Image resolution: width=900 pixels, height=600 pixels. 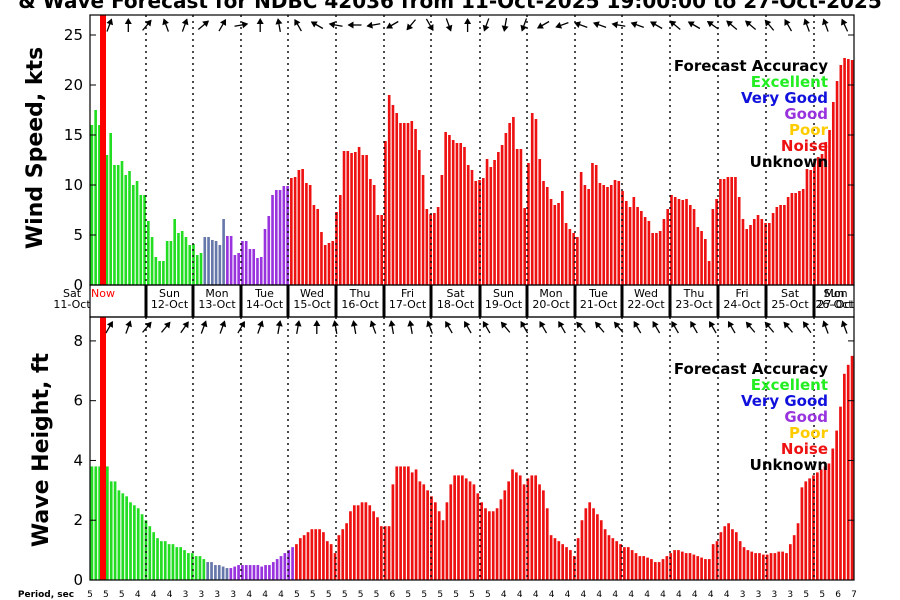 I want to click on day-name-label: Sun, so click(x=503, y=293).